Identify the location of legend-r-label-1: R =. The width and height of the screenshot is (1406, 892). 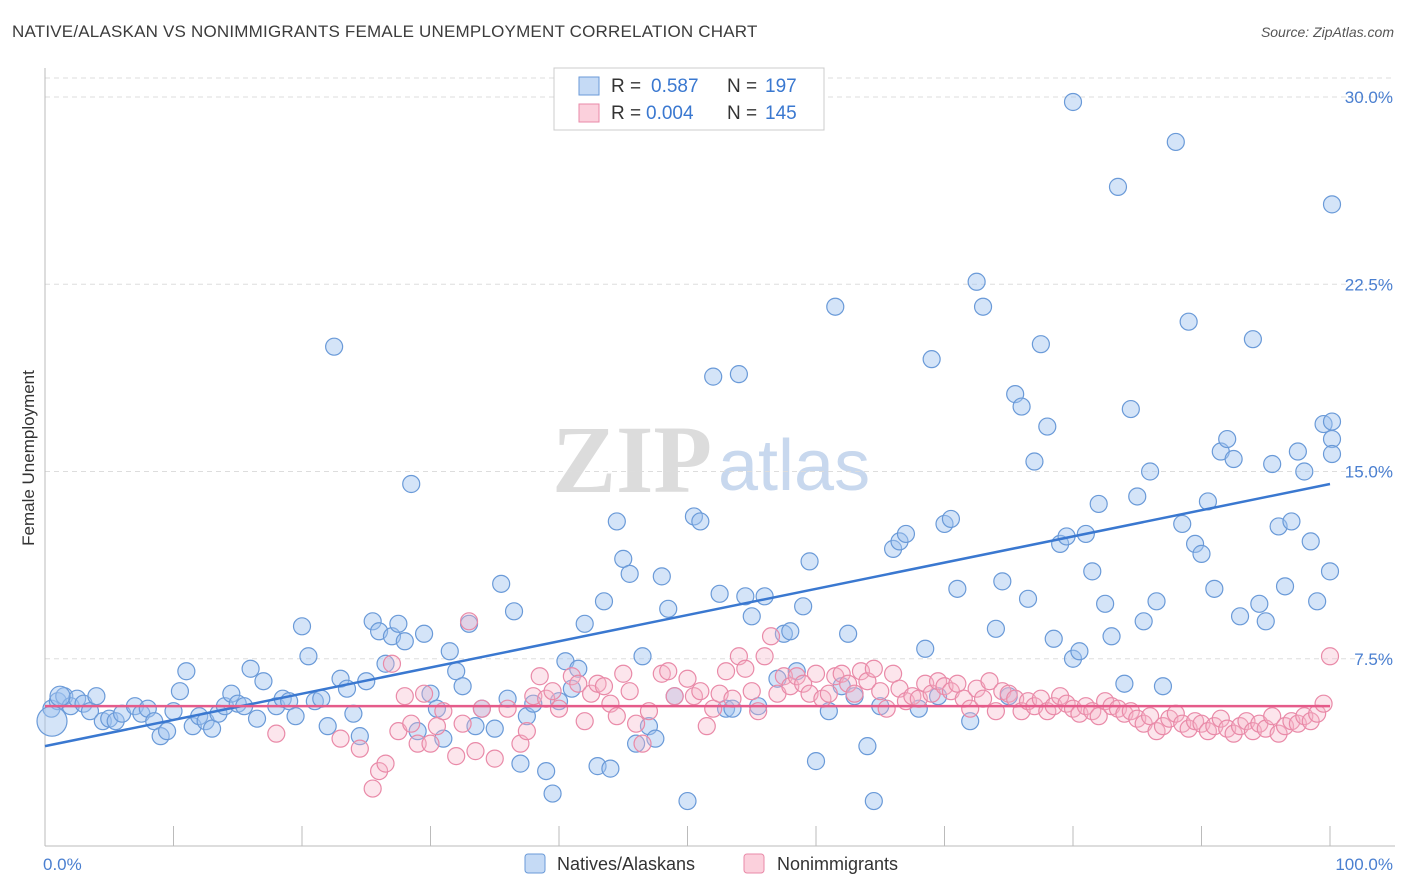
(626, 86).